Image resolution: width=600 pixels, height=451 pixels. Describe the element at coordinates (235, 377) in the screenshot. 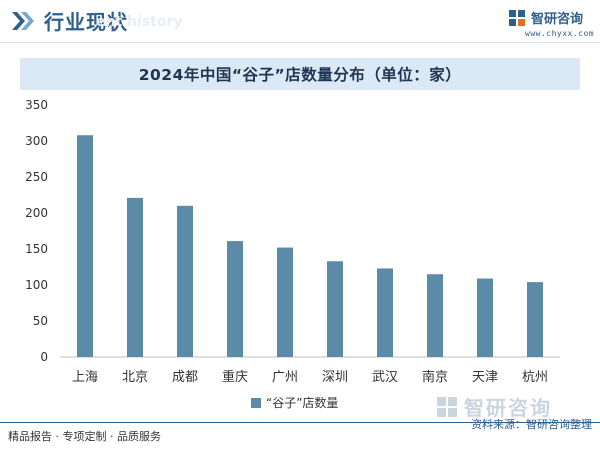

I see `x-tick-label: 重庆` at that location.